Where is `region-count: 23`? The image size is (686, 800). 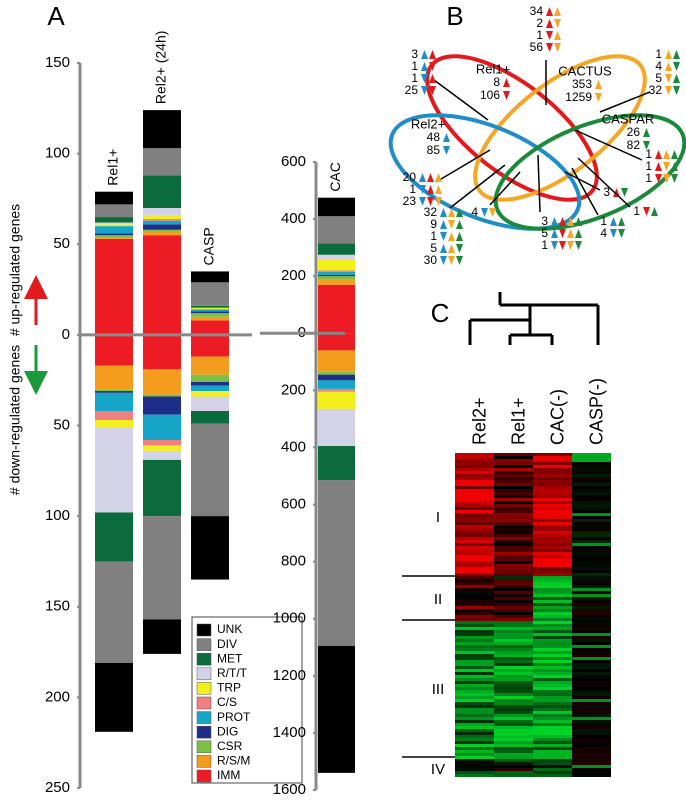
region-count: 23 is located at coordinates (410, 201).